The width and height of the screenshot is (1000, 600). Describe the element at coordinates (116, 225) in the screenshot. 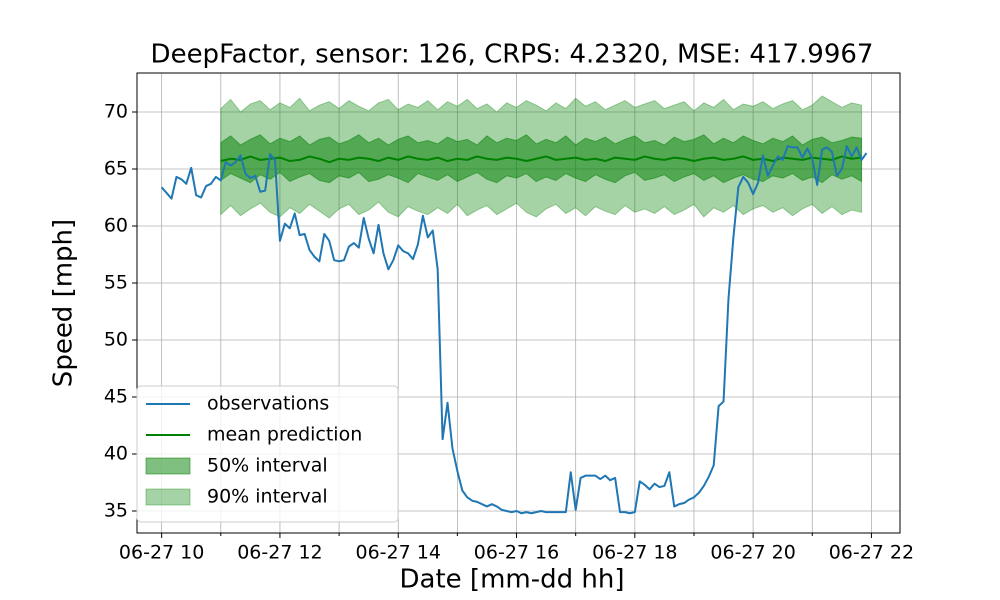

I see `y-tick-label: 60` at that location.